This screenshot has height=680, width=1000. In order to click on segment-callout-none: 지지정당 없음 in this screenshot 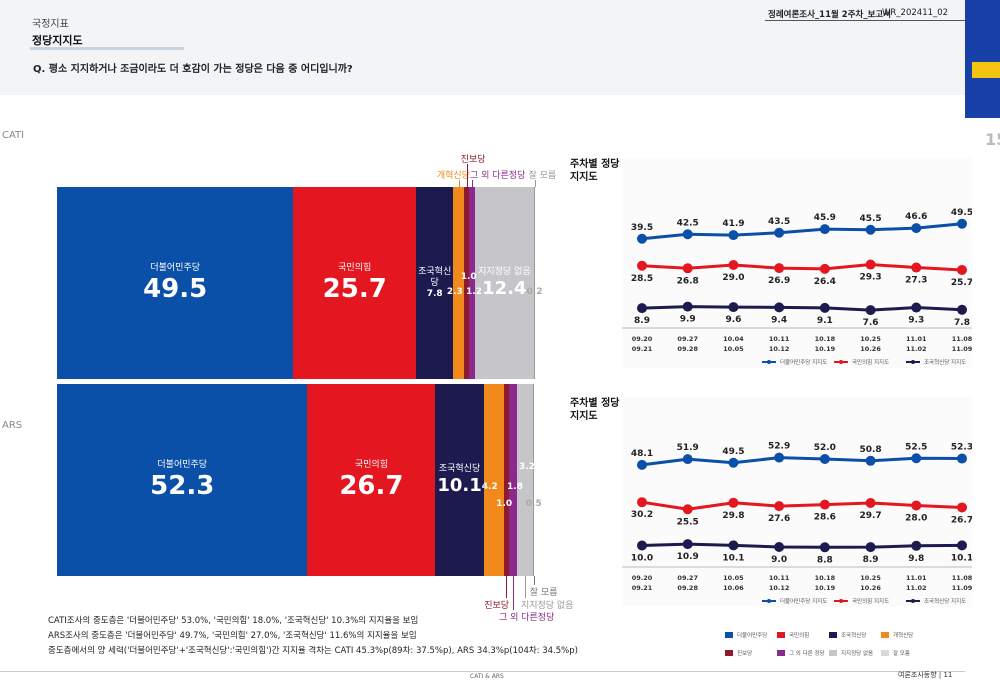, I will do `click(547, 606)`.